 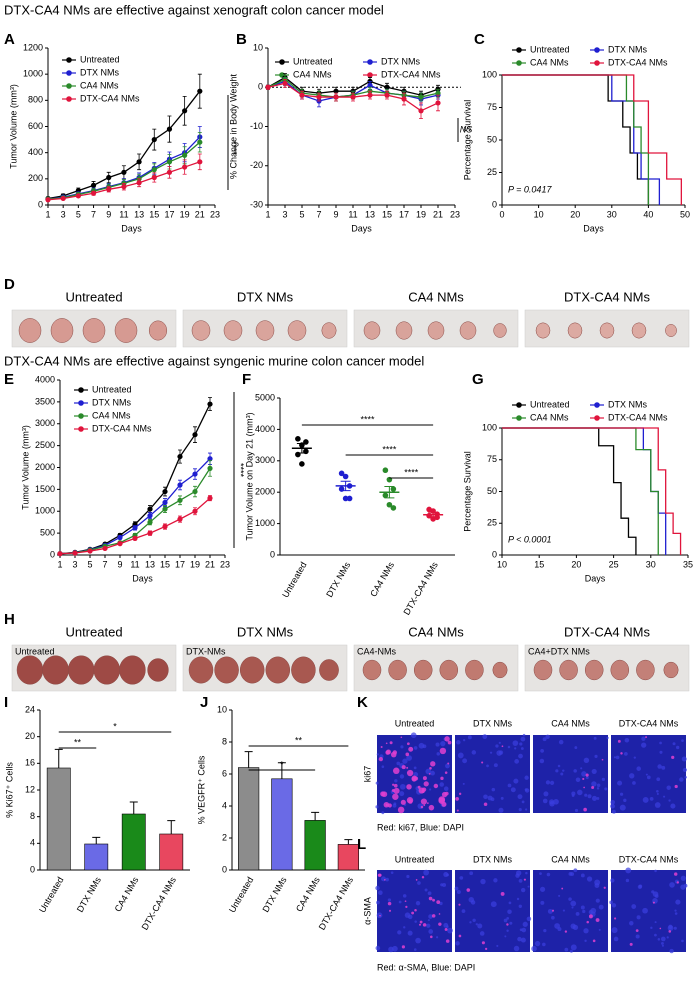 I want to click on legend-label: CA4 NMs, so click(x=549, y=62).